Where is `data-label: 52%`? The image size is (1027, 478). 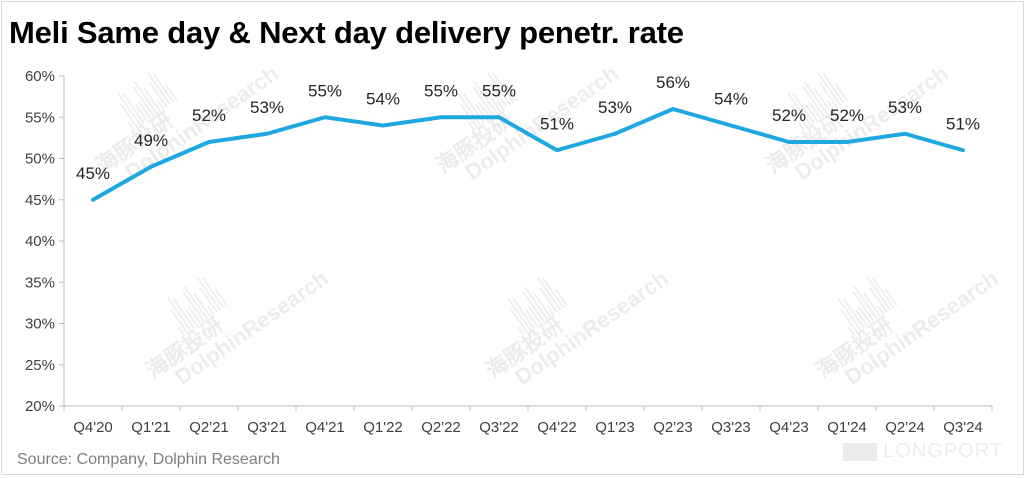
data-label: 52% is located at coordinates (789, 115).